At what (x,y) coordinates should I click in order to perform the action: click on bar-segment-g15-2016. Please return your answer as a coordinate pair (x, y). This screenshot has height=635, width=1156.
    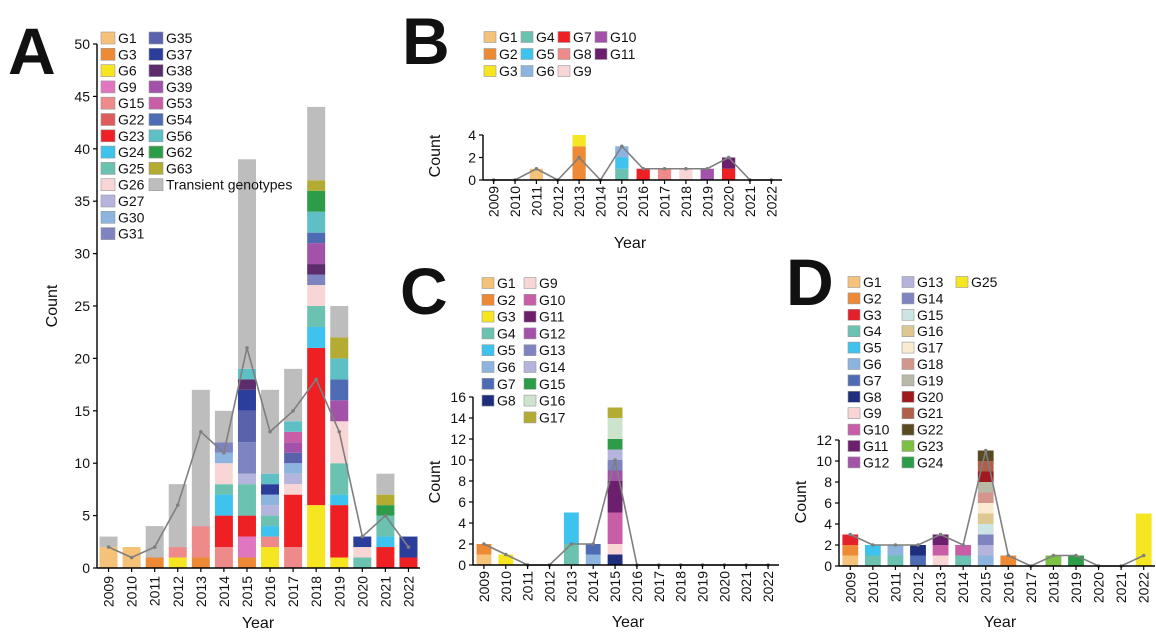
    Looking at the image, I should click on (270, 542).